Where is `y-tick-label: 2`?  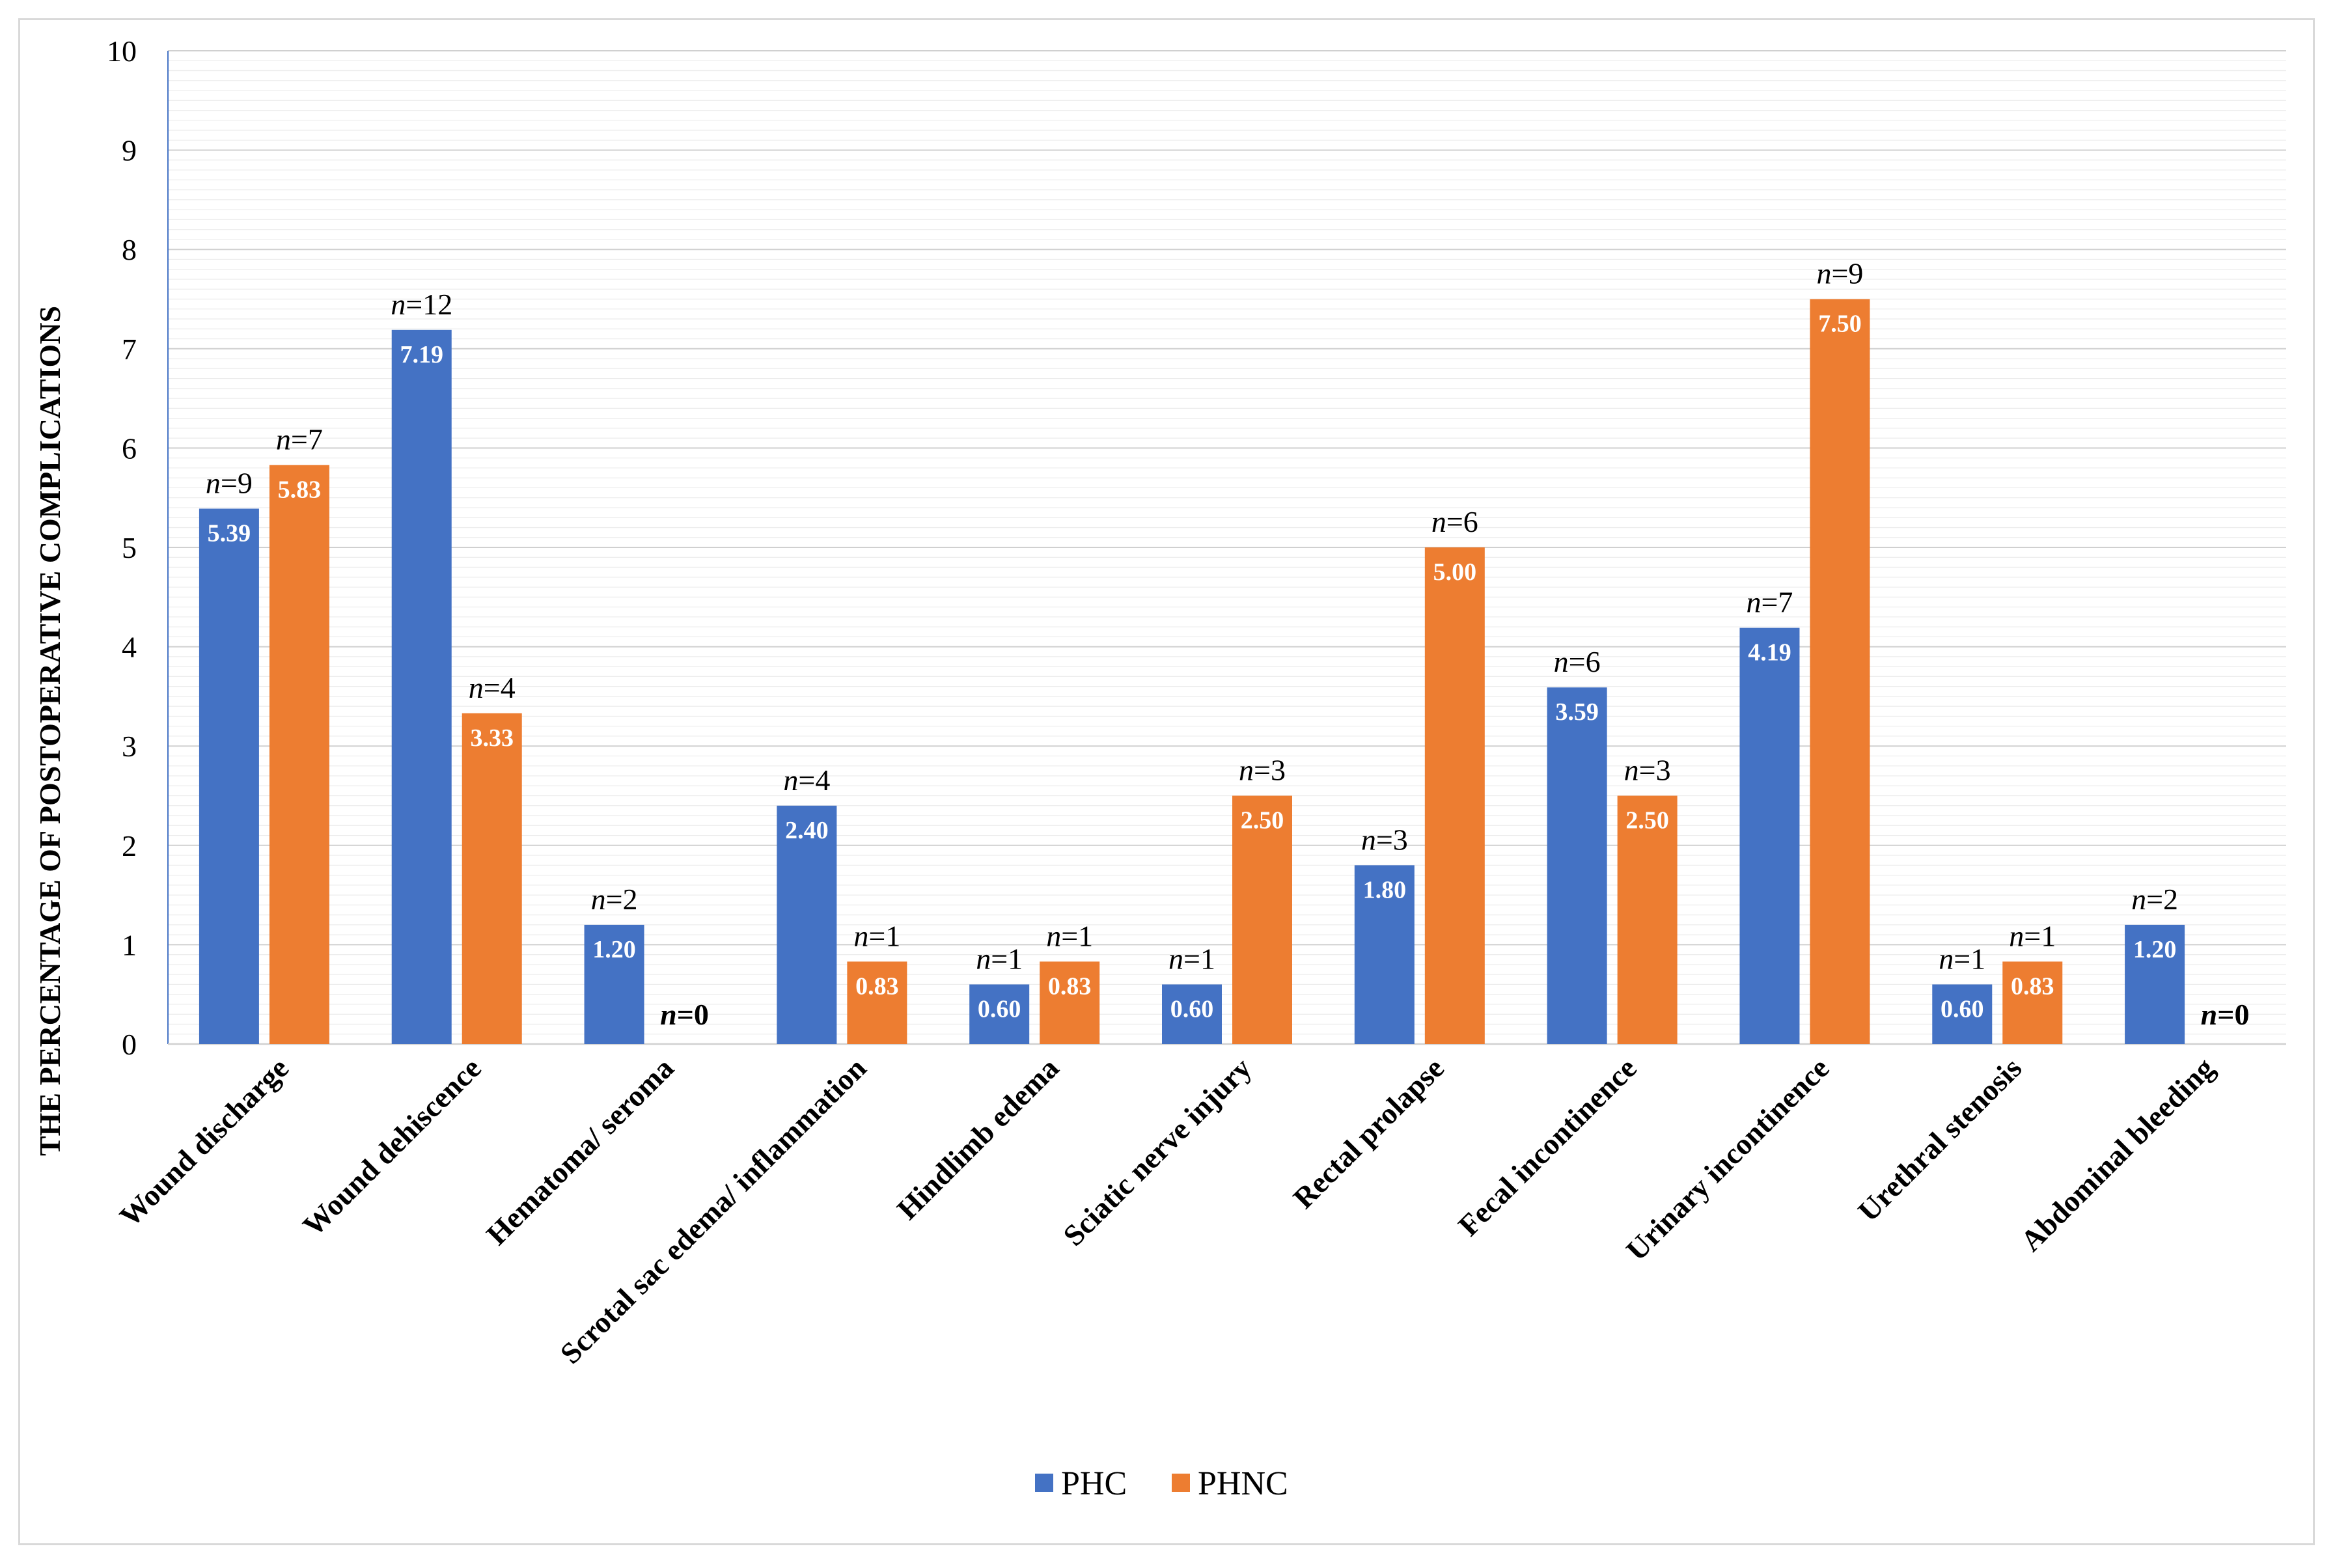 y-tick-label: 2 is located at coordinates (129, 845).